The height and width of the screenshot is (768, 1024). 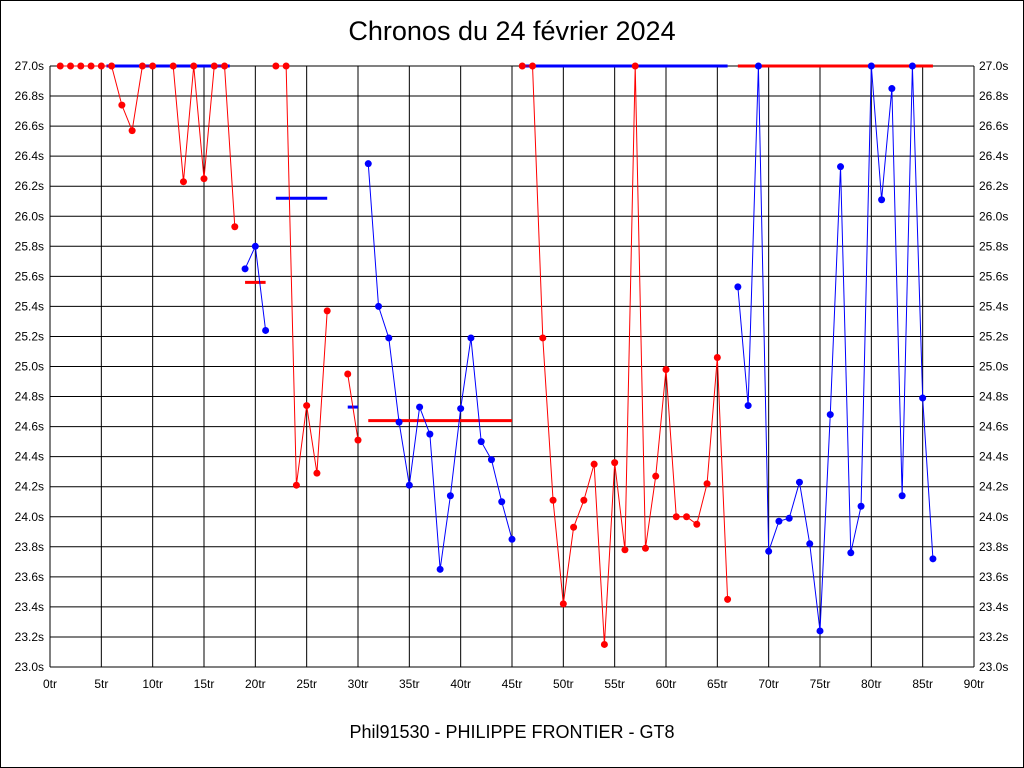 What do you see at coordinates (993, 397) in the screenshot?
I see `y-tick-label-right: 24.8s` at bounding box center [993, 397].